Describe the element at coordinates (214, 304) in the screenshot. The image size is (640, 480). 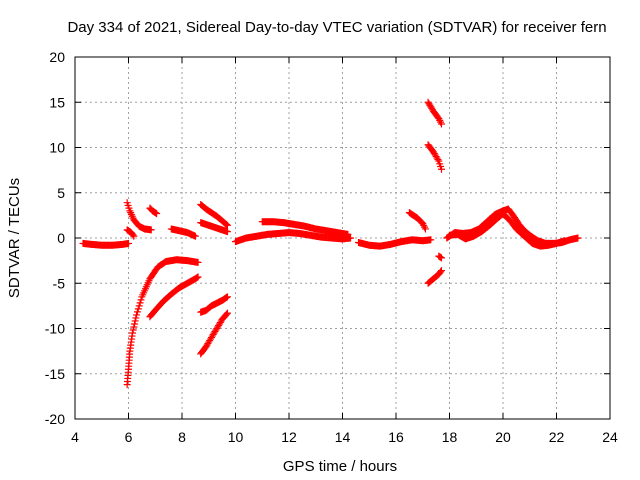
I see `series-s10` at that location.